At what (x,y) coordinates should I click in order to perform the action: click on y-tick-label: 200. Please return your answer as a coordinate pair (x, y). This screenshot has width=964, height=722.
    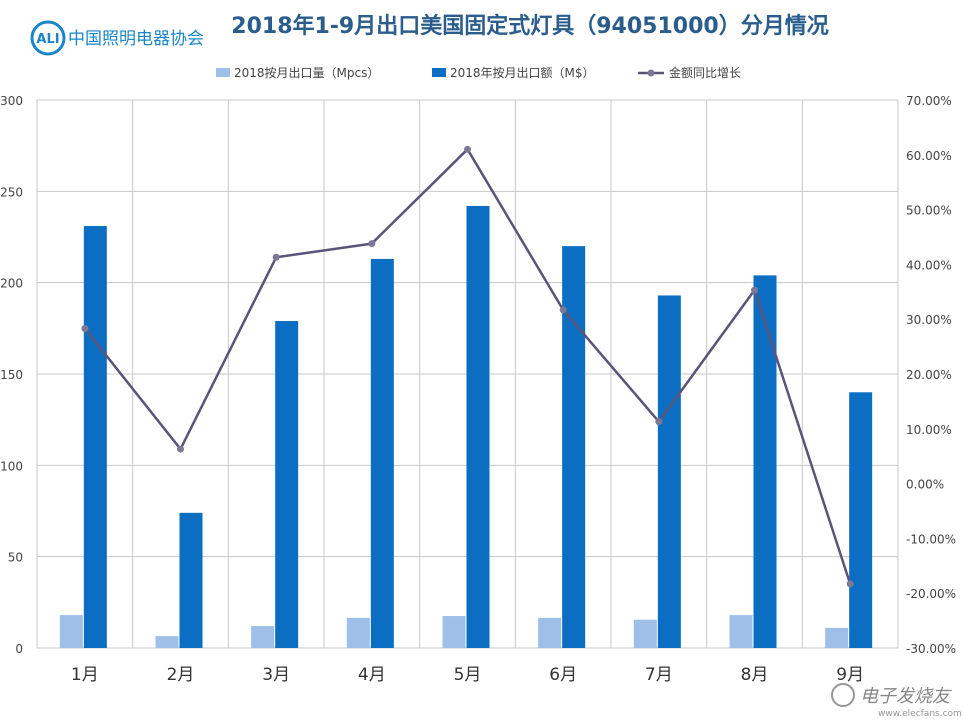
    Looking at the image, I should click on (11, 284).